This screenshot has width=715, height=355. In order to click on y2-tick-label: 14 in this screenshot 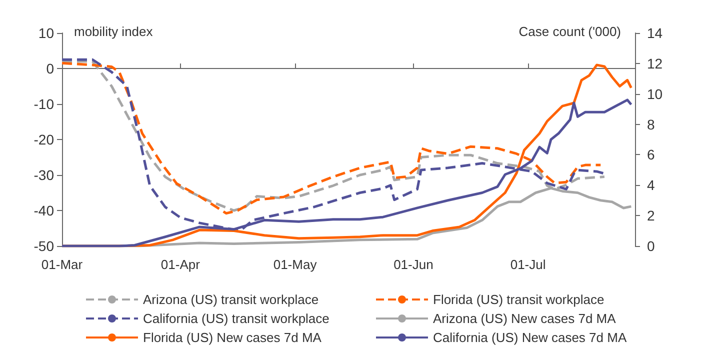, I will do `click(655, 33)`.